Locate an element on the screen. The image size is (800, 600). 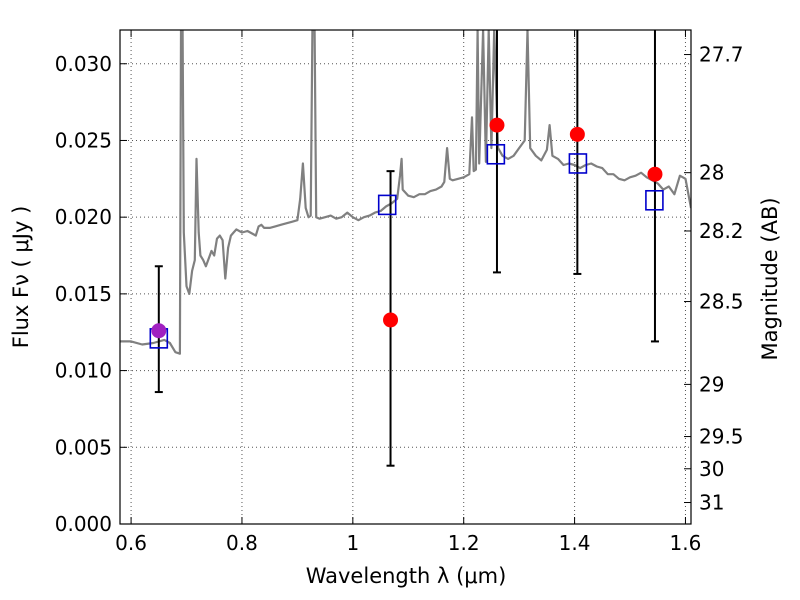
y-tick-label: 0.020 is located at coordinates (83, 217).